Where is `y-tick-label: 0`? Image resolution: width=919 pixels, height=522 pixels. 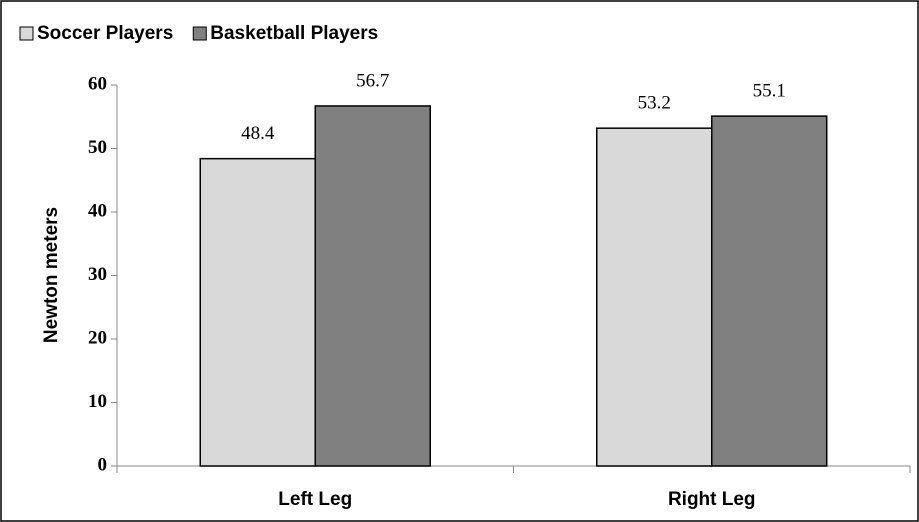
y-tick-label: 0 is located at coordinates (103, 464).